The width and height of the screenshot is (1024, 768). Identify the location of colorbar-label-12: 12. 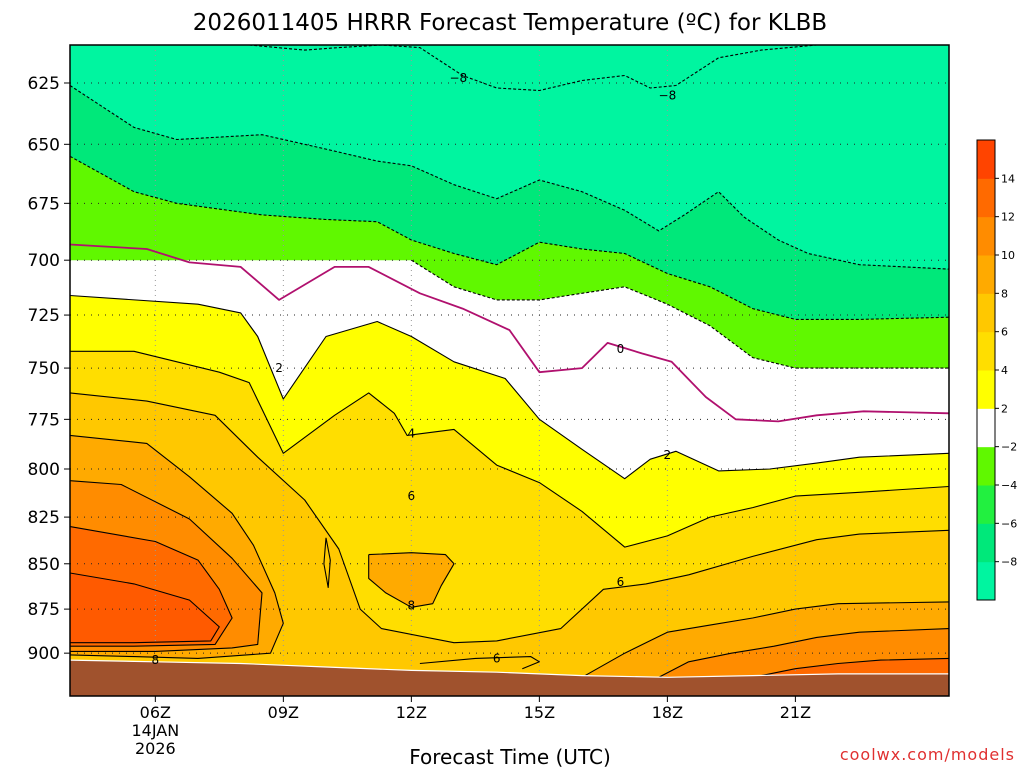
(1008, 217).